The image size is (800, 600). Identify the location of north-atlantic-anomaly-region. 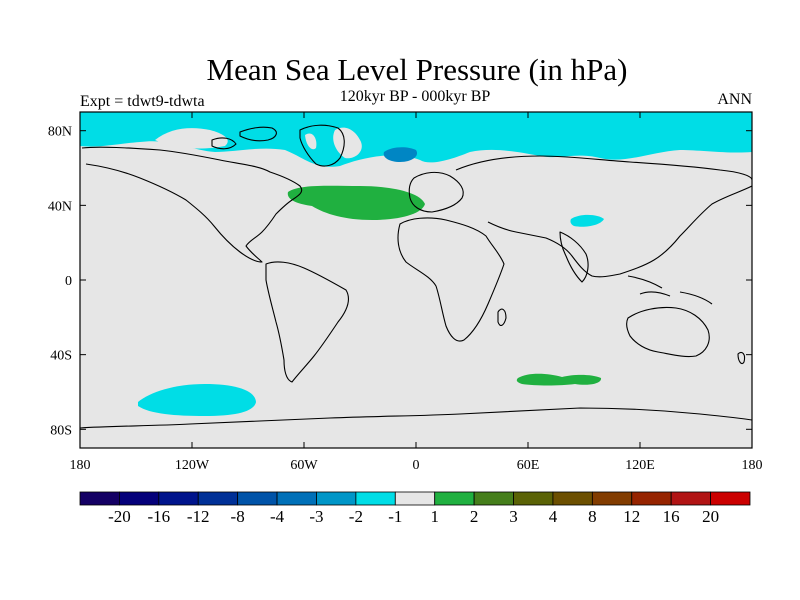
(356, 202).